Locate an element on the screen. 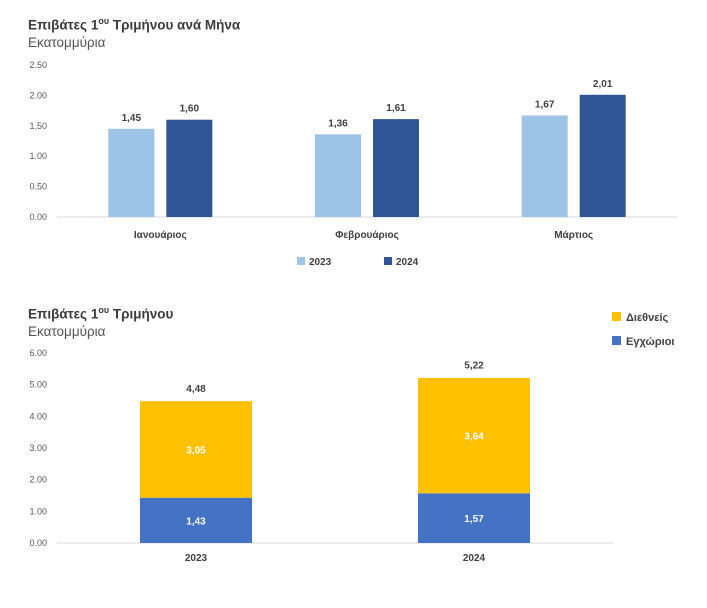 The image size is (707, 608). x-tick-label: Μάρτιος is located at coordinates (573, 235).